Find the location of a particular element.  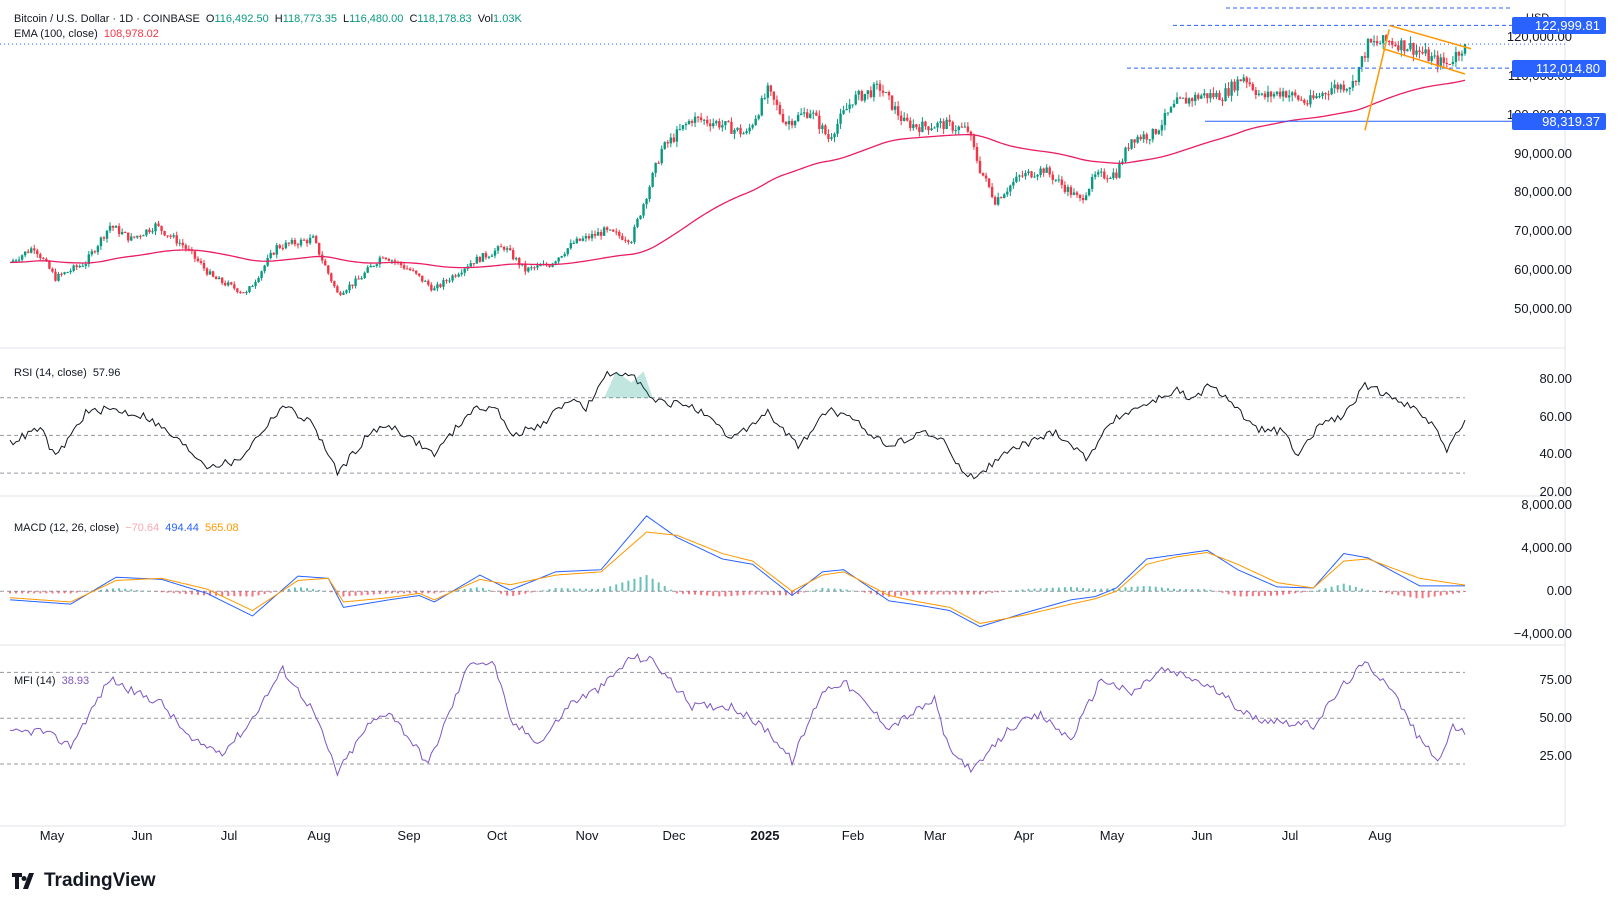

macd-signal-value: 565.08 is located at coordinates (221, 528).